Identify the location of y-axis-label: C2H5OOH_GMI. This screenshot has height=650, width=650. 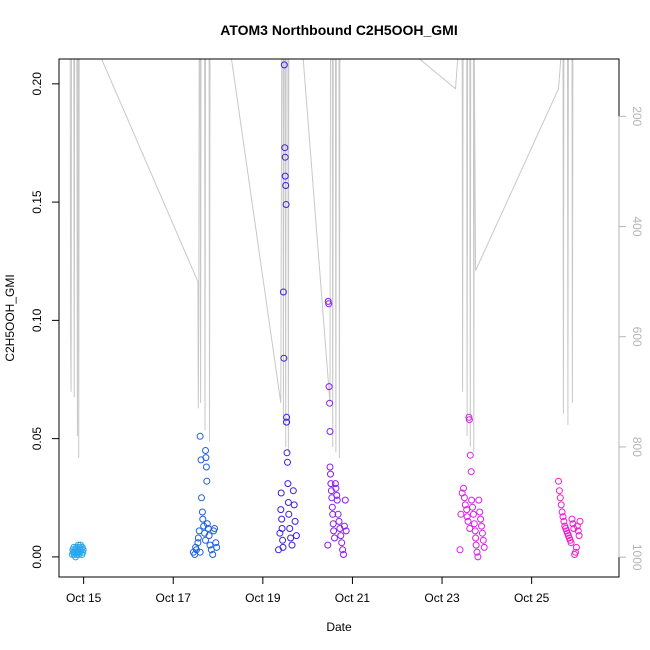
(10, 317).